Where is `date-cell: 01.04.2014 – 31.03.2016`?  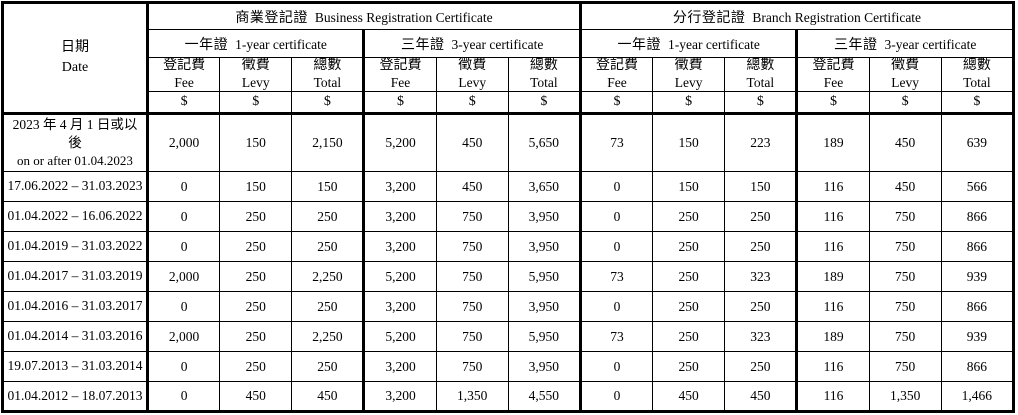
date-cell: 01.04.2014 – 31.03.2016 is located at coordinates (75, 336).